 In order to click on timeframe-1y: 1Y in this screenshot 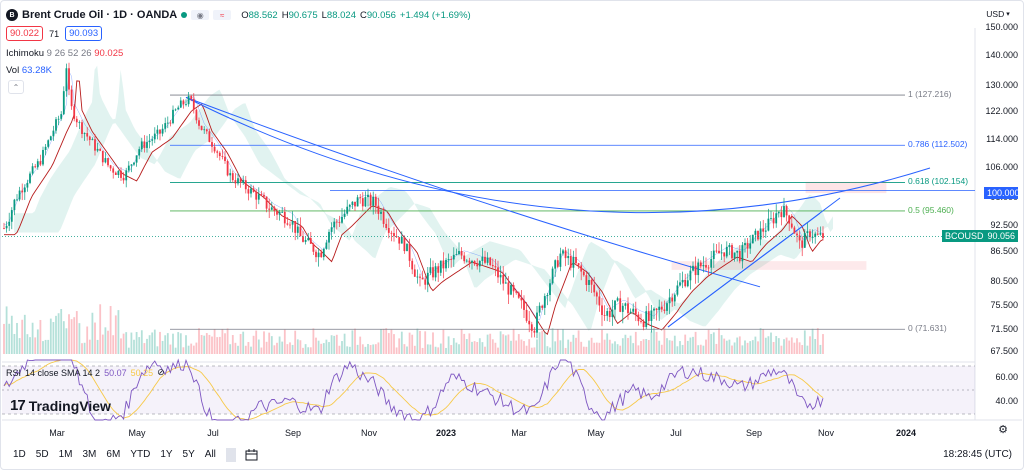, I will do `click(166, 454)`.